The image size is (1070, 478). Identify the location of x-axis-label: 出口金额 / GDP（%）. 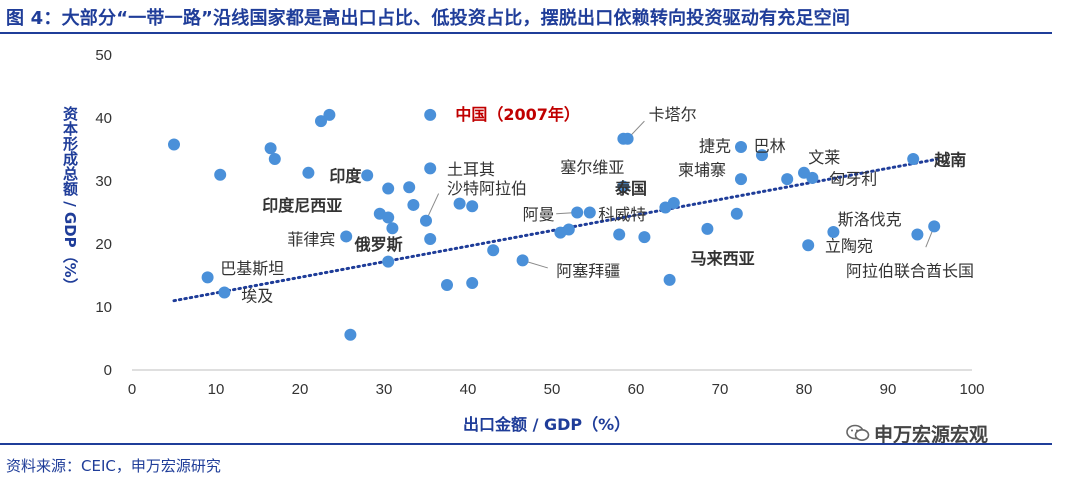
(547, 424).